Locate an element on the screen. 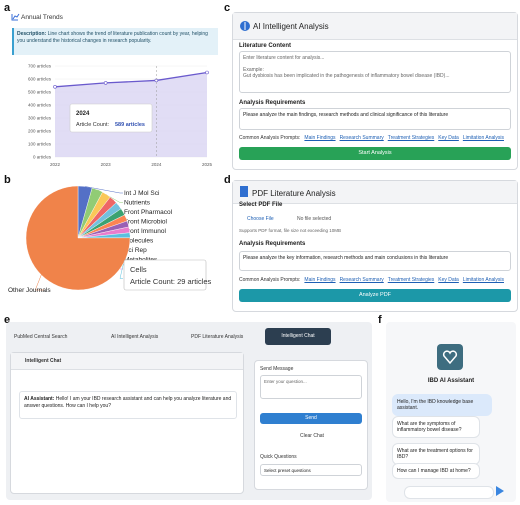 Image resolution: width=520 pixels, height=505 pixels. question-message: What are the treatment options for IBD? is located at coordinates (436, 454).